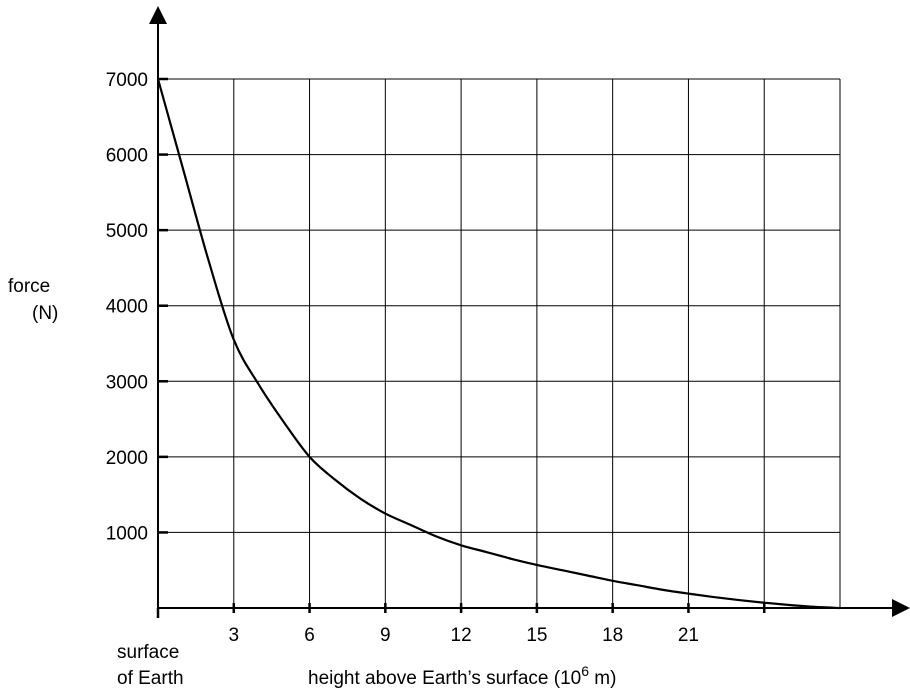 The image size is (910, 694). Describe the element at coordinates (148, 652) in the screenshot. I see `x-origin-label-line1: surface` at that location.